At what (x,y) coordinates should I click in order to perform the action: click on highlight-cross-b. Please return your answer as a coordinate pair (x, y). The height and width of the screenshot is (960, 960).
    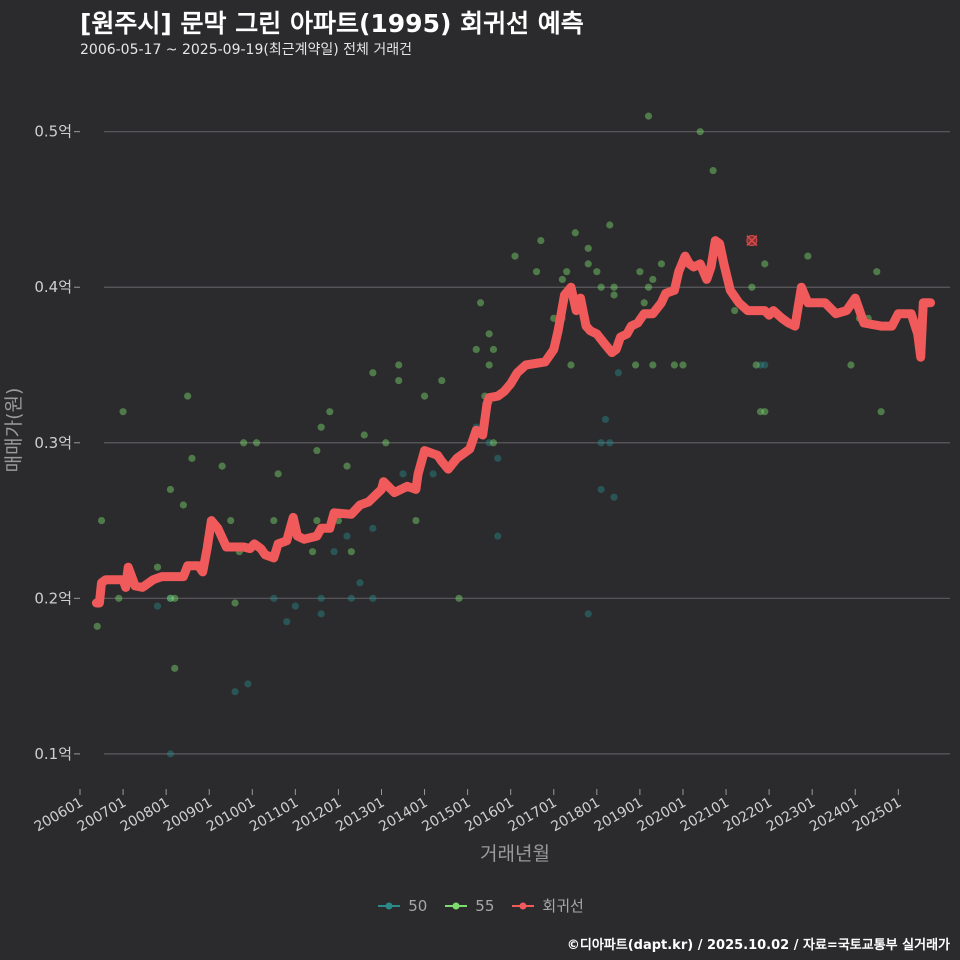
    Looking at the image, I should click on (752, 241).